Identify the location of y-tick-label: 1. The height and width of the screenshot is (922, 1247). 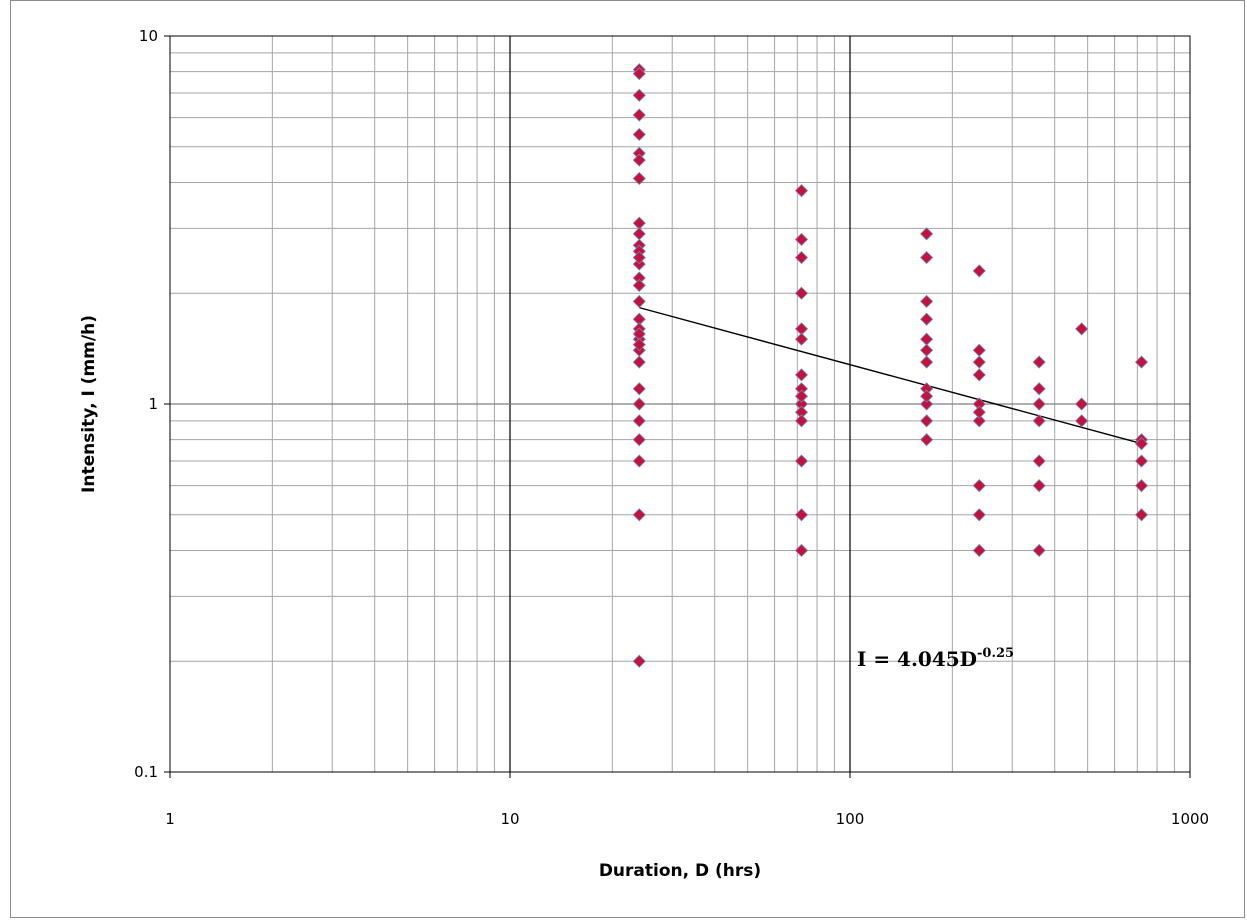
(153, 404).